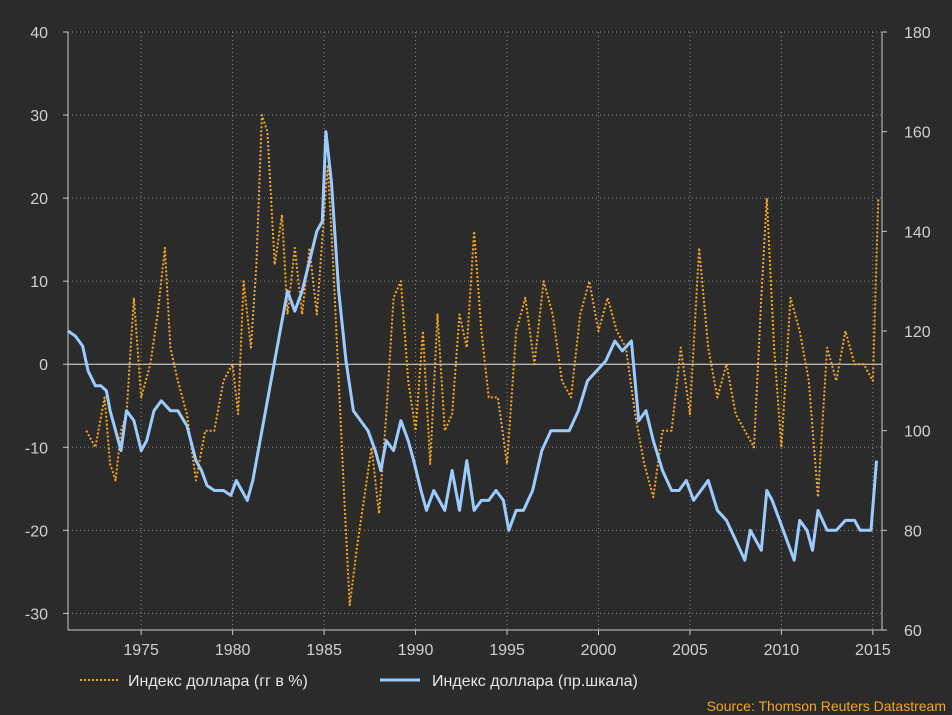  What do you see at coordinates (917, 332) in the screenshot?
I see `right-tick-label: 120` at bounding box center [917, 332].